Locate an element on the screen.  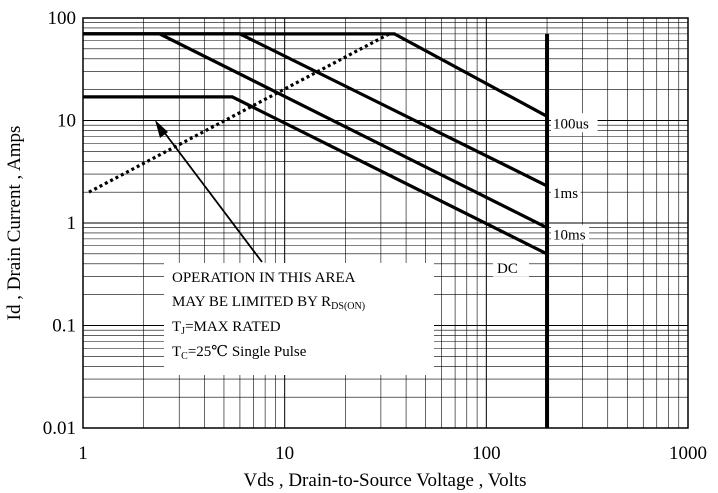
annotation-line-3: TJ=MAX RATED is located at coordinates (226, 328).